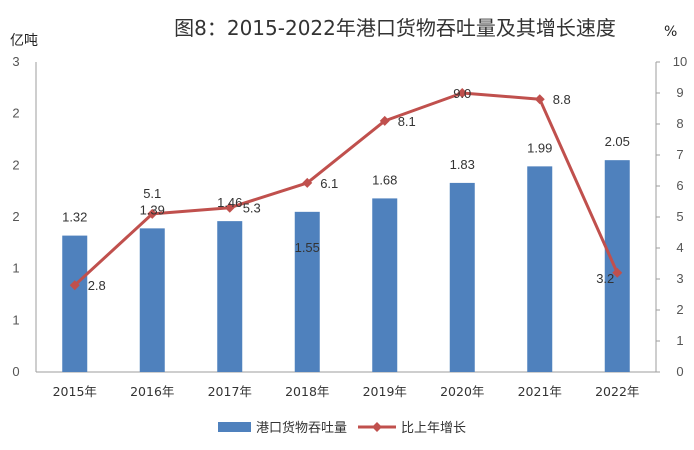  I want to click on bar-value-label: 1.46, so click(229, 202).